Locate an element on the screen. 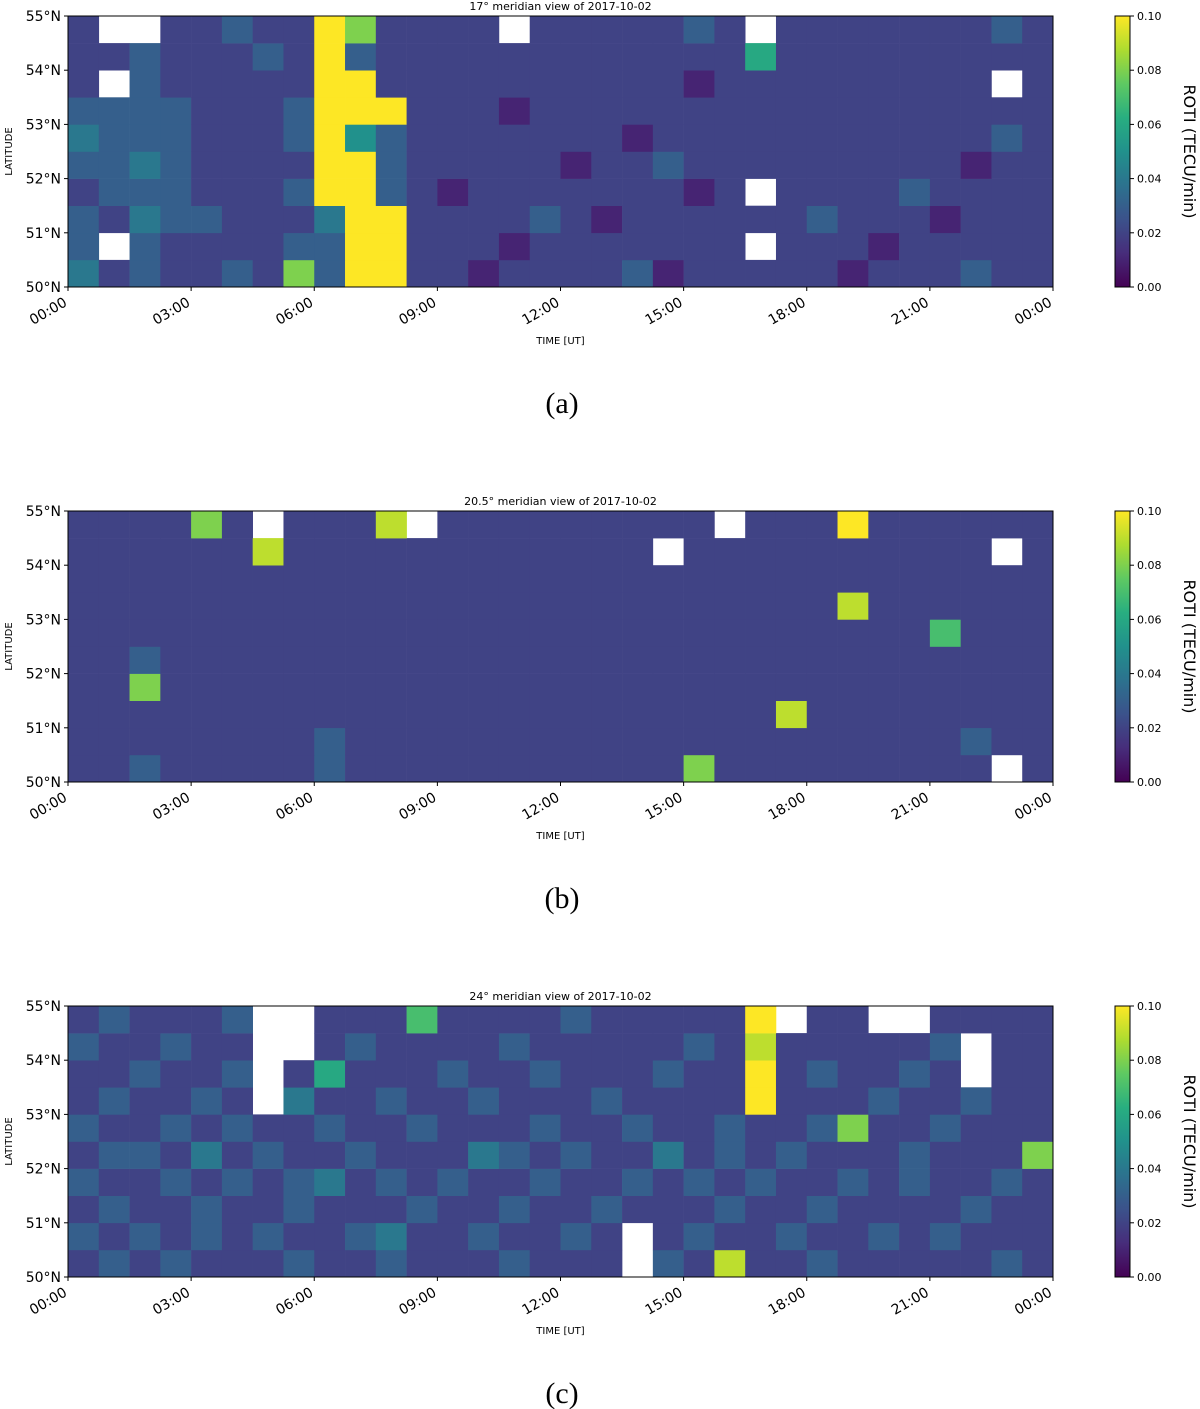 Image resolution: width=1200 pixels, height=1409 pixels. y-tick-label: 54°N is located at coordinates (43, 71).